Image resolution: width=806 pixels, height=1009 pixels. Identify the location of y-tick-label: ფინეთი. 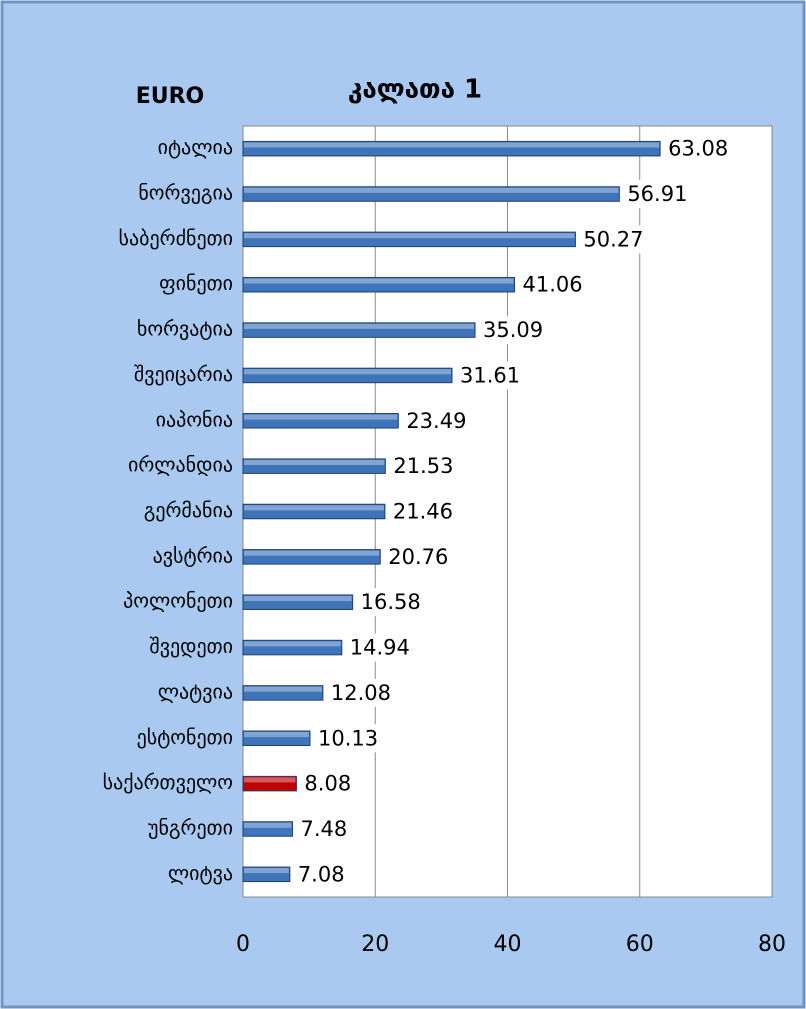
(196, 283).